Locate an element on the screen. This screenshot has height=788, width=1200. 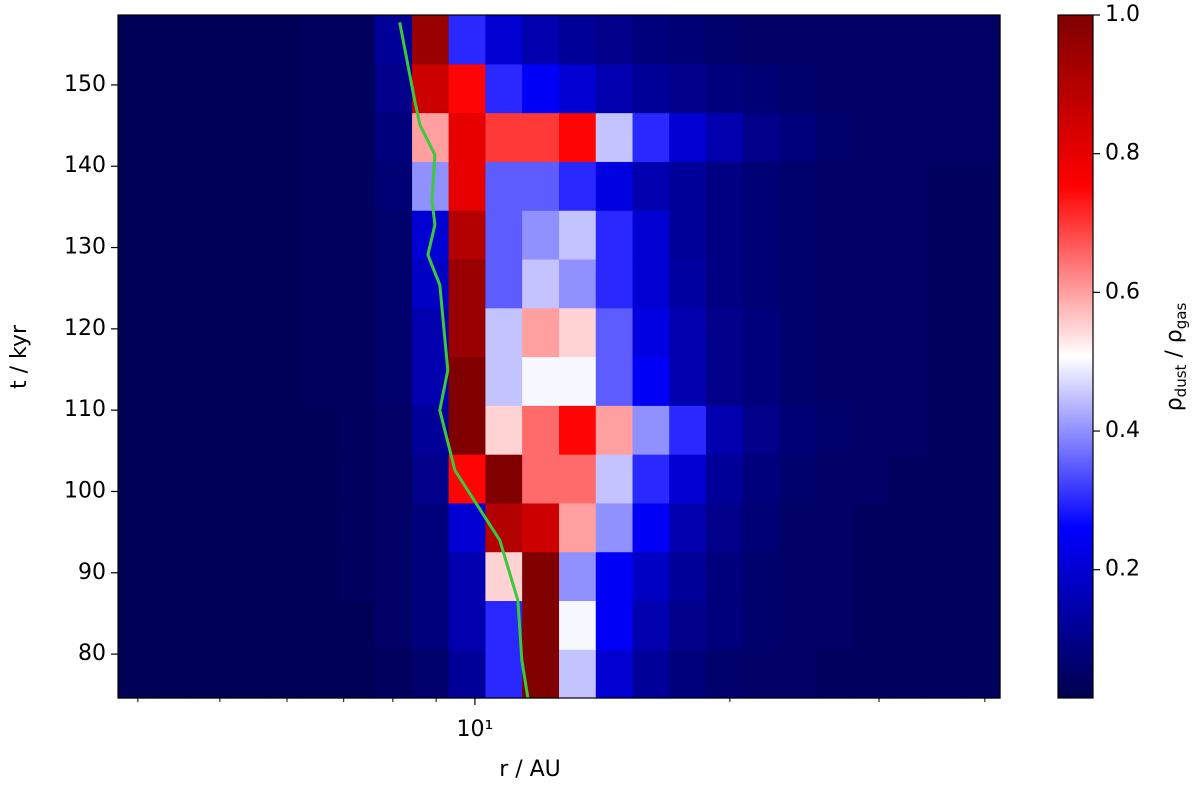
y-tick-label: 90 is located at coordinates (92, 572).